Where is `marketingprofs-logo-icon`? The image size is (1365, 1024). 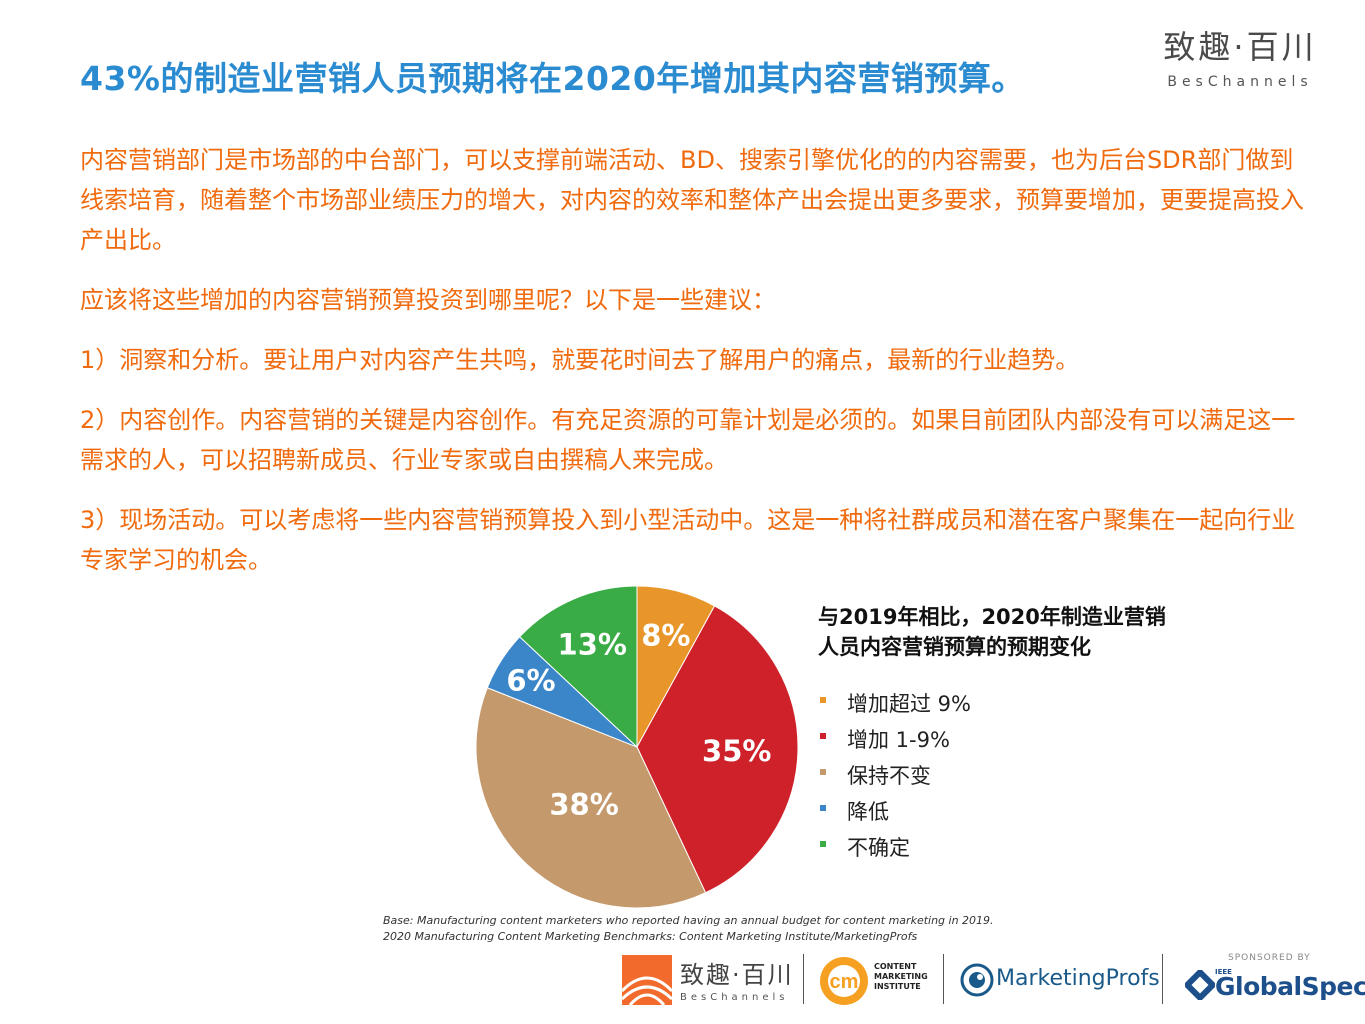
marketingprofs-logo-icon is located at coordinates (977, 980).